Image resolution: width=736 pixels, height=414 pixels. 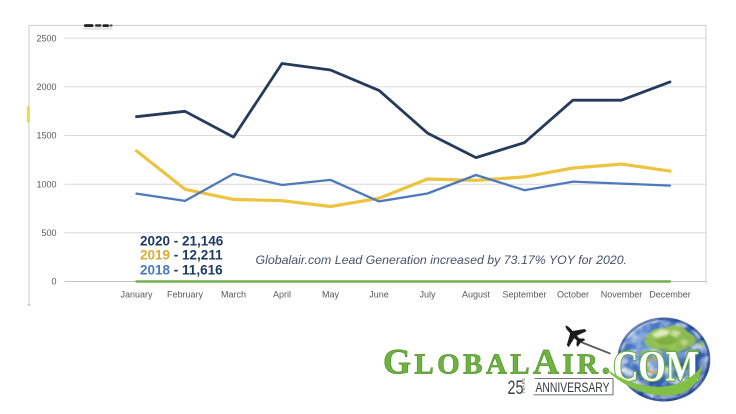 I want to click on svg-text: March, so click(x=233, y=295).